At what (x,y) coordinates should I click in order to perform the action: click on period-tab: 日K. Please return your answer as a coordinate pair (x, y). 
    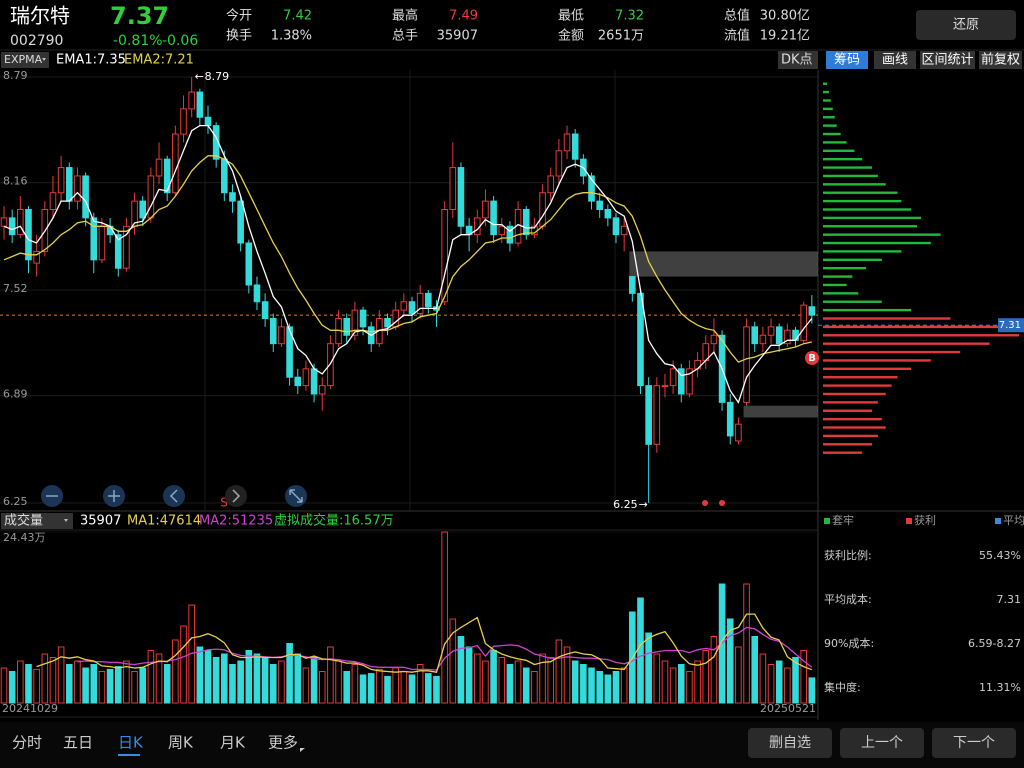
    Looking at the image, I should click on (131, 743).